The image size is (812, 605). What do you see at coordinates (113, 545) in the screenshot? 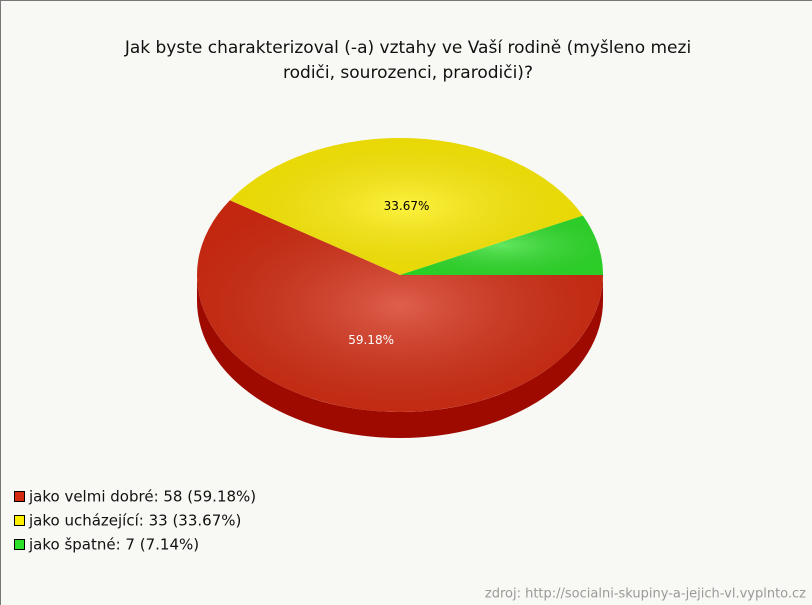
I see `legend-label: jako špatné: 7 (7.14%)` at bounding box center [113, 545].